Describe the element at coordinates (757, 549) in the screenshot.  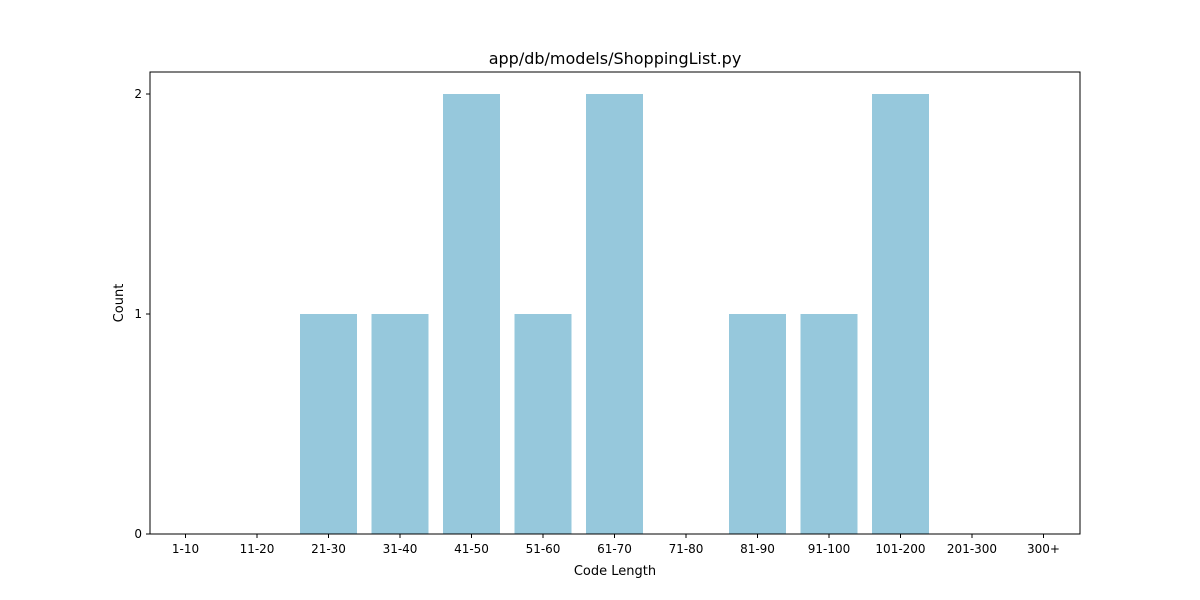
I see `x-tick-label: 81-90` at that location.